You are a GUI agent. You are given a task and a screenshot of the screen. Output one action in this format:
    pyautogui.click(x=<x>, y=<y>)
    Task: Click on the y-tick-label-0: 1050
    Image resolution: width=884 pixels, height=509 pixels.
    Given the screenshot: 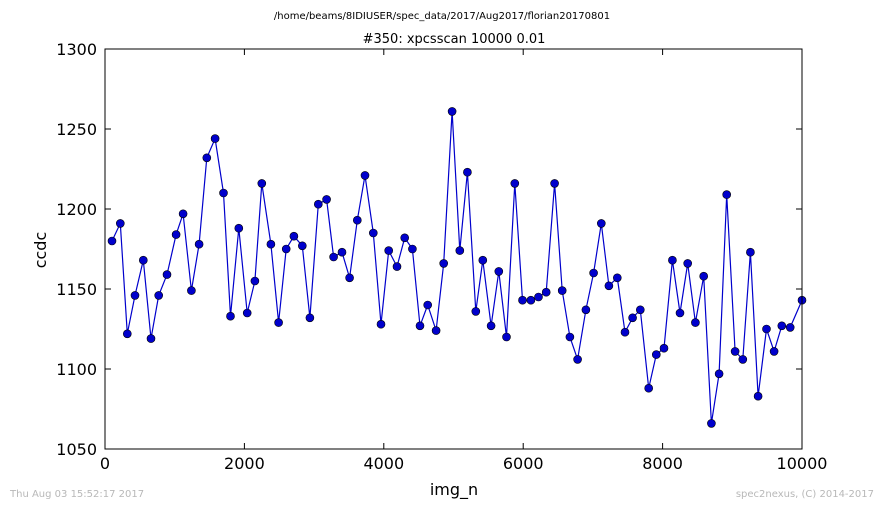 What is the action you would take?
    pyautogui.click(x=76, y=449)
    